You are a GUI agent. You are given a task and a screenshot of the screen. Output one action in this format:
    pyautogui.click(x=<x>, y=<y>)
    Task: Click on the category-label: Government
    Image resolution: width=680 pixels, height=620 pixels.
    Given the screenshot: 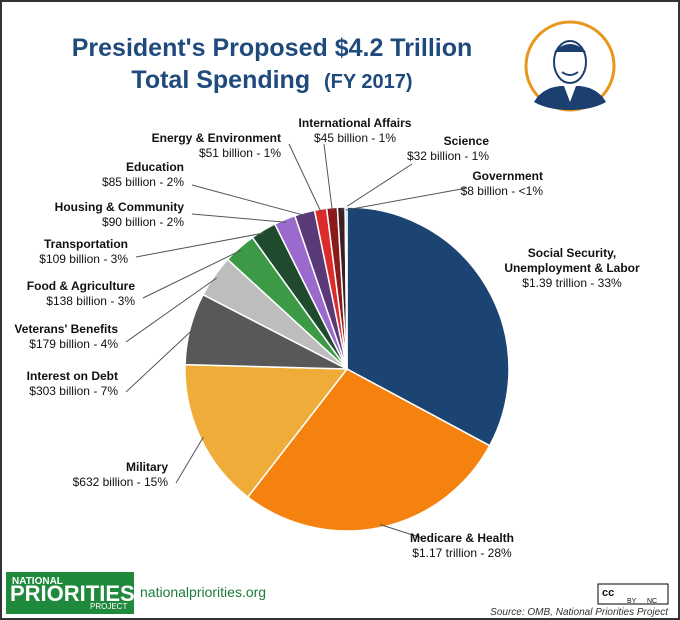 What is the action you would take?
    pyautogui.click(x=507, y=176)
    